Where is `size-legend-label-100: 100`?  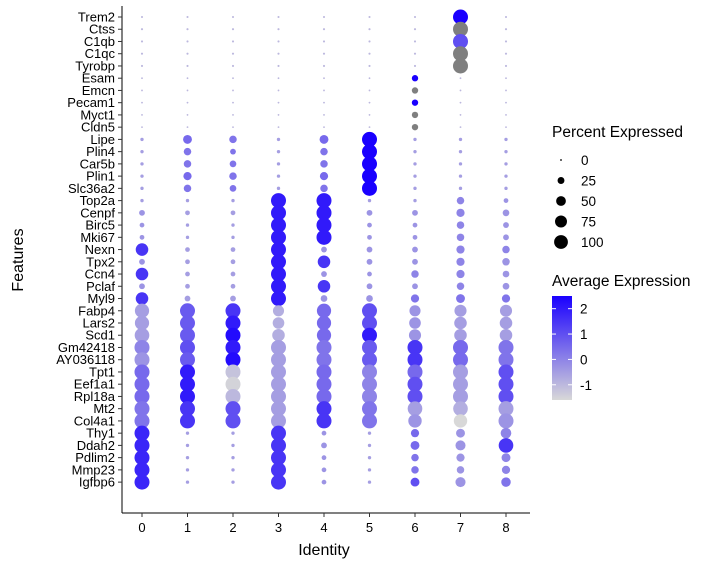 size-legend-label-100: 100 is located at coordinates (592, 242).